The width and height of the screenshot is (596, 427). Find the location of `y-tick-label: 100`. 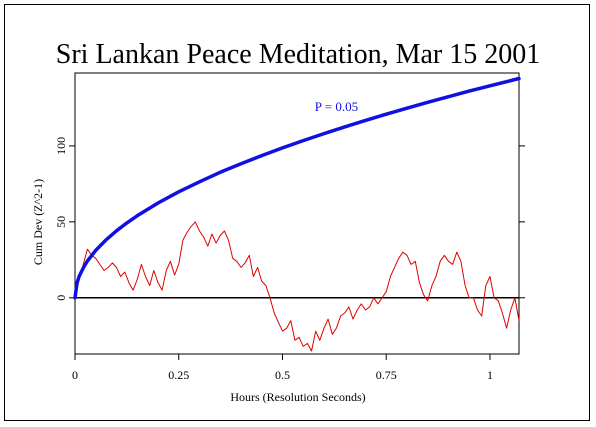

y-tick-label: 100 is located at coordinates (61, 146).